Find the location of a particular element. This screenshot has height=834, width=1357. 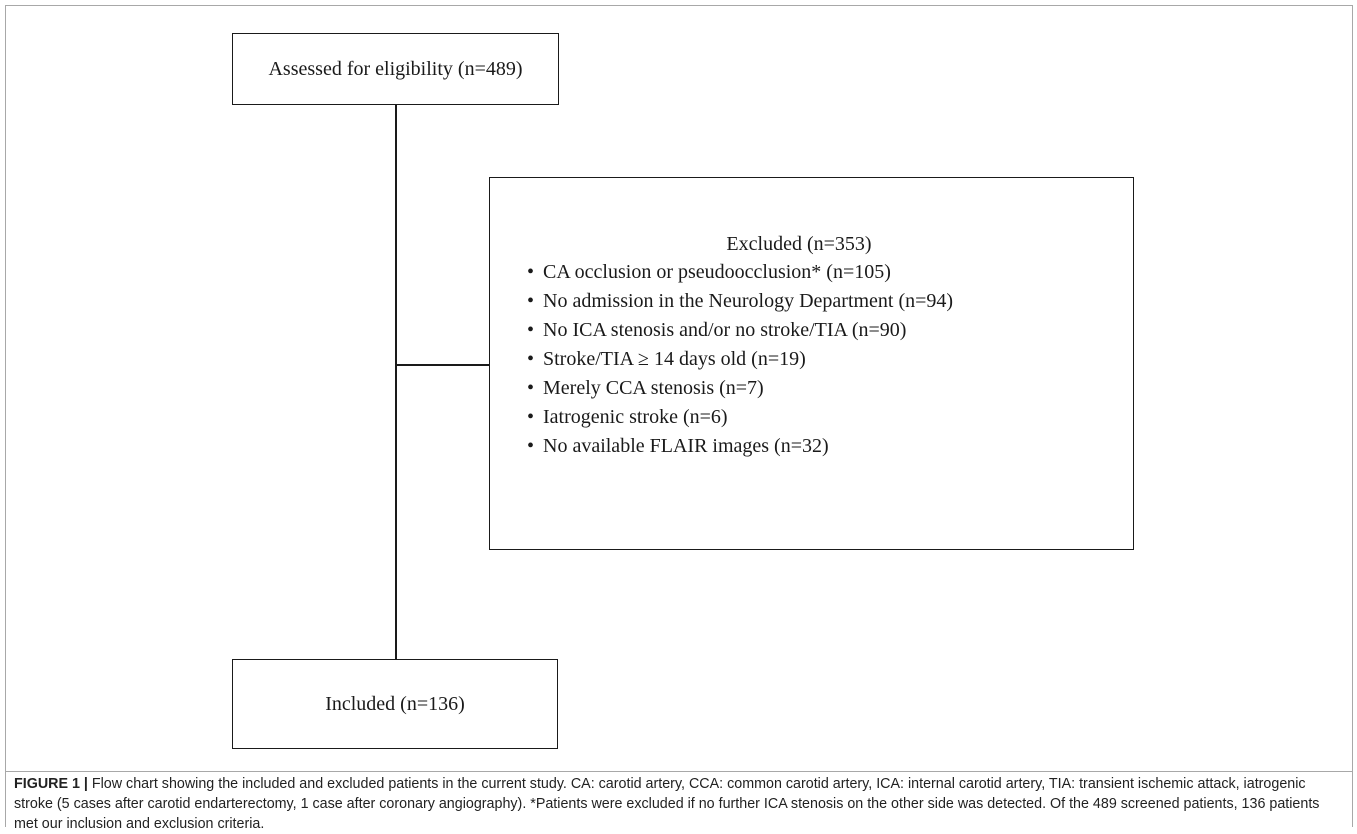

assessed-box: Assessed for eligibility (n=489) is located at coordinates (395, 69).